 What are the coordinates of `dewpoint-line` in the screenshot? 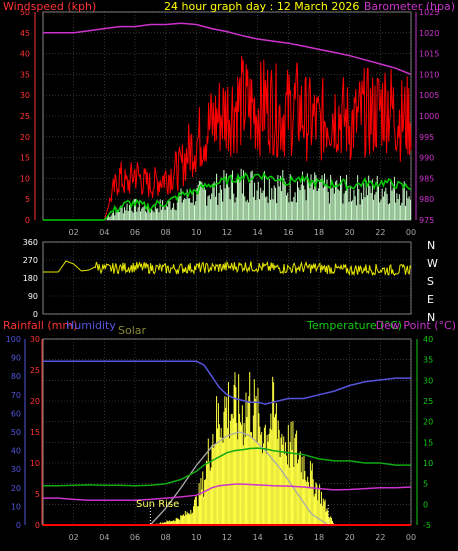 It's located at (227, 492).